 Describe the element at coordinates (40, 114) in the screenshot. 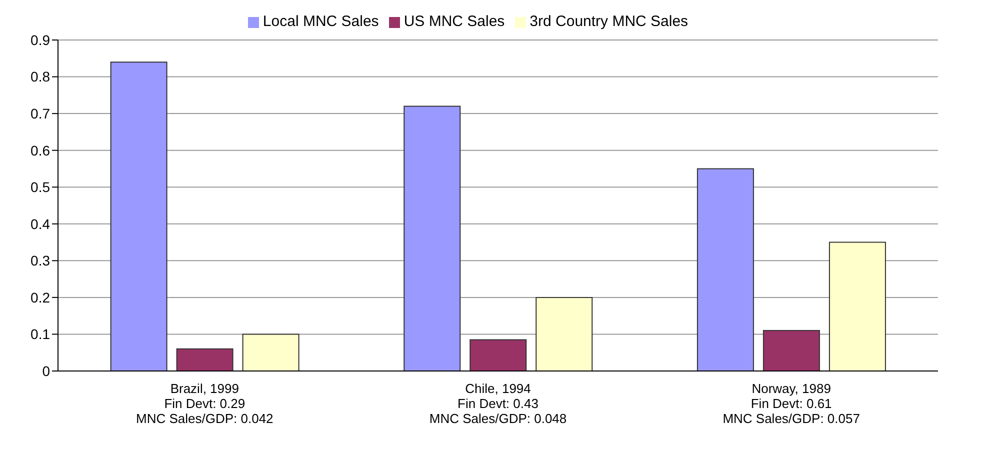

I see `y-tick-label: 0.7` at that location.